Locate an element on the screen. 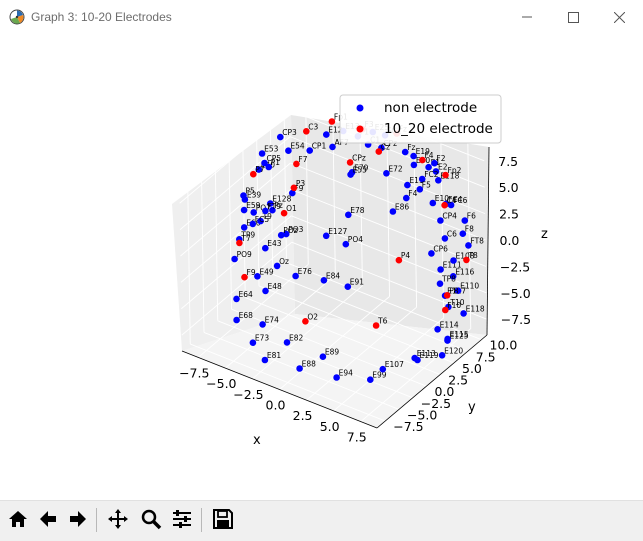  point-label: T10 is located at coordinates (456, 302).